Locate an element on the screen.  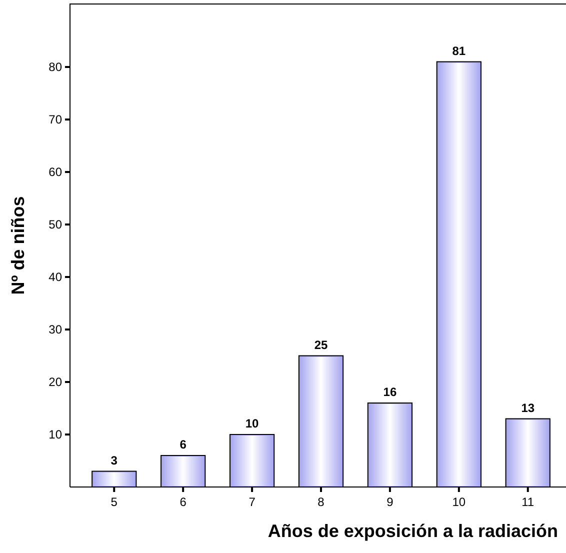
x-tick-label: 11 is located at coordinates (528, 502).